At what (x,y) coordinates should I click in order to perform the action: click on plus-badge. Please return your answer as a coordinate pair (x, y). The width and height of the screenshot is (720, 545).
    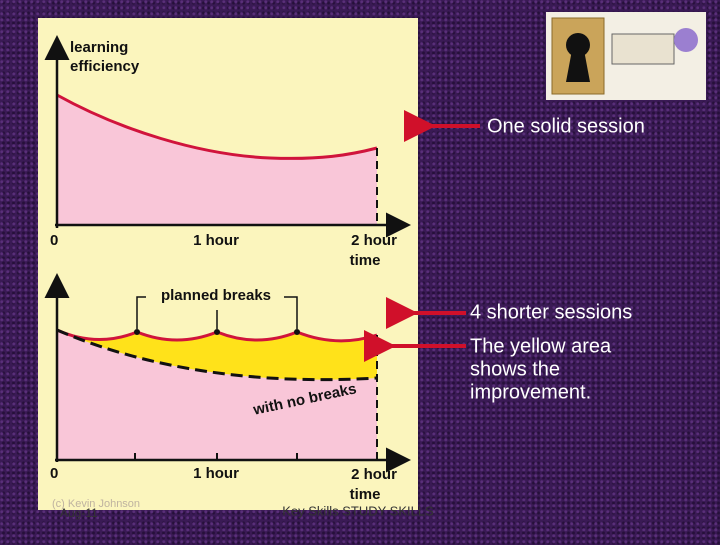
    Looking at the image, I should click on (686, 40).